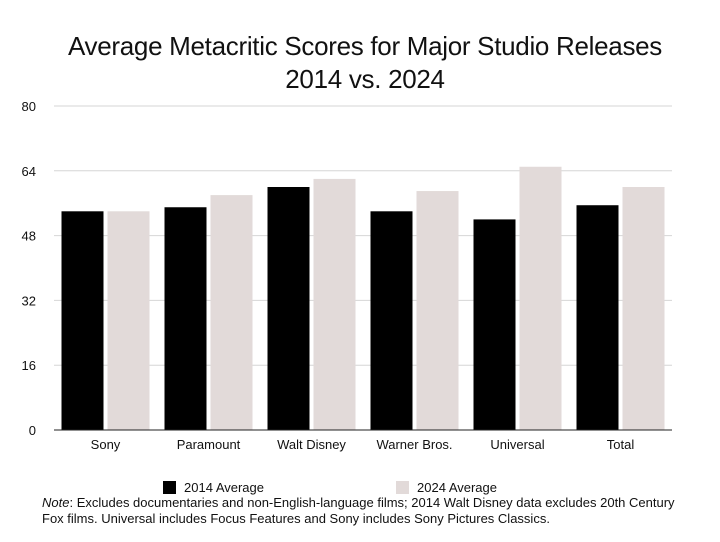 This screenshot has width=720, height=542. Describe the element at coordinates (402, 487) in the screenshot. I see `legend-swatch-2024` at that location.